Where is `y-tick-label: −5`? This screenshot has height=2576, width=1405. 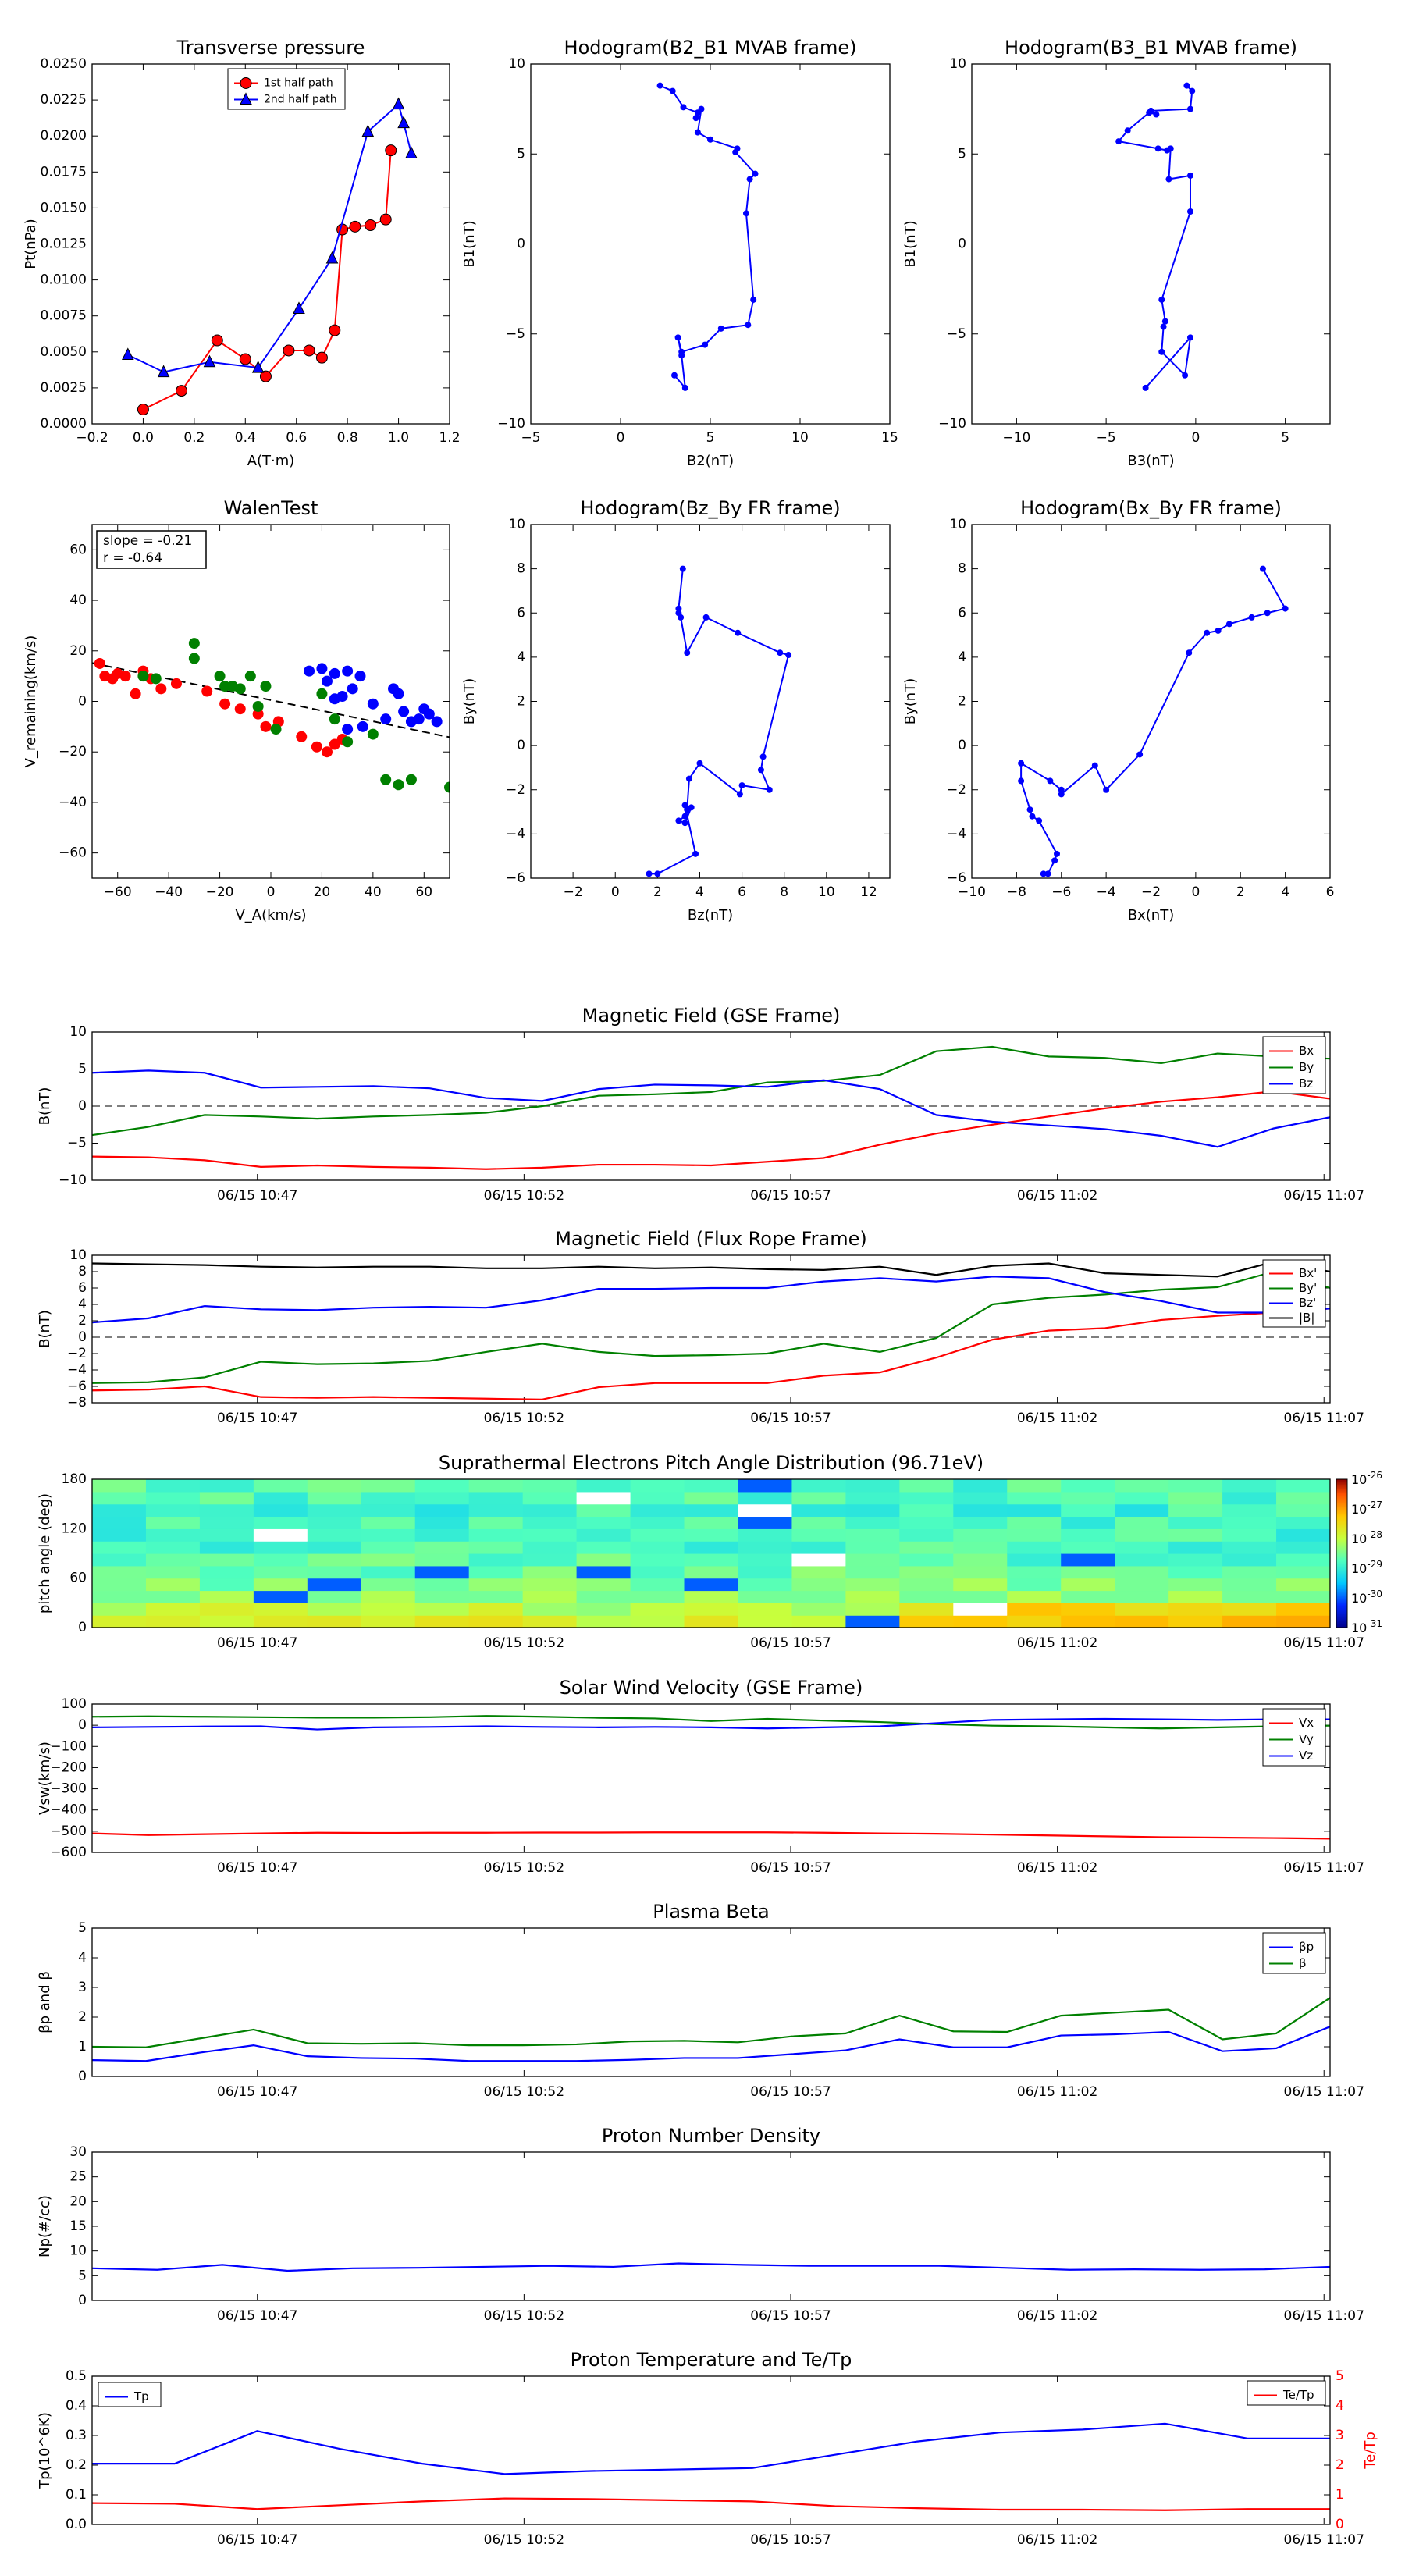 y-tick-label: −5 is located at coordinates (77, 1143).